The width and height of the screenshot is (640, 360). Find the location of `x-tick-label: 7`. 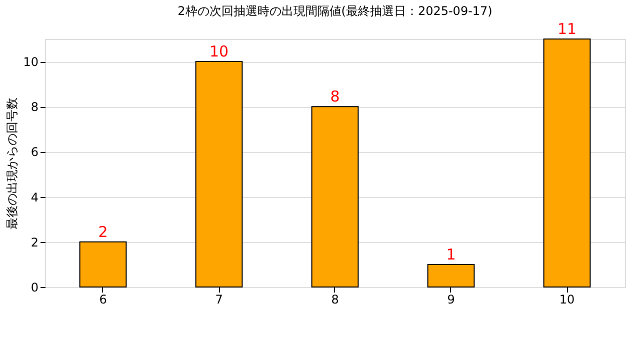

x-tick-label: 7 is located at coordinates (219, 299).